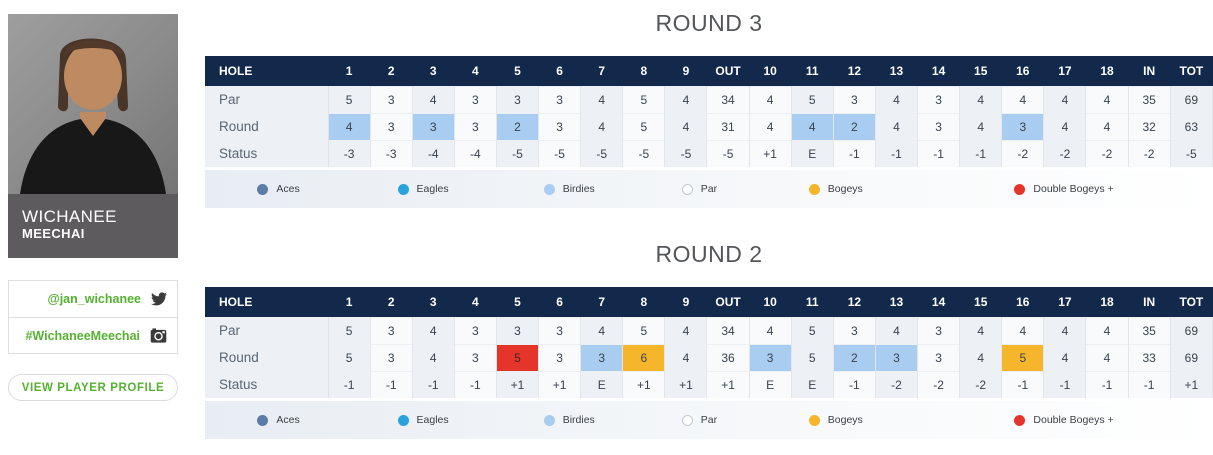 This screenshot has width=1213, height=455. Describe the element at coordinates (938, 302) in the screenshot. I see `hole-number-header: 14` at that location.